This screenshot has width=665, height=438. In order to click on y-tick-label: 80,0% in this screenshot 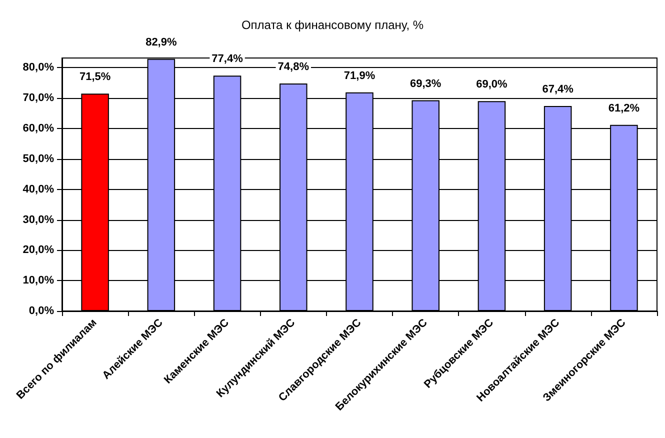, I will do `click(38, 68)`.